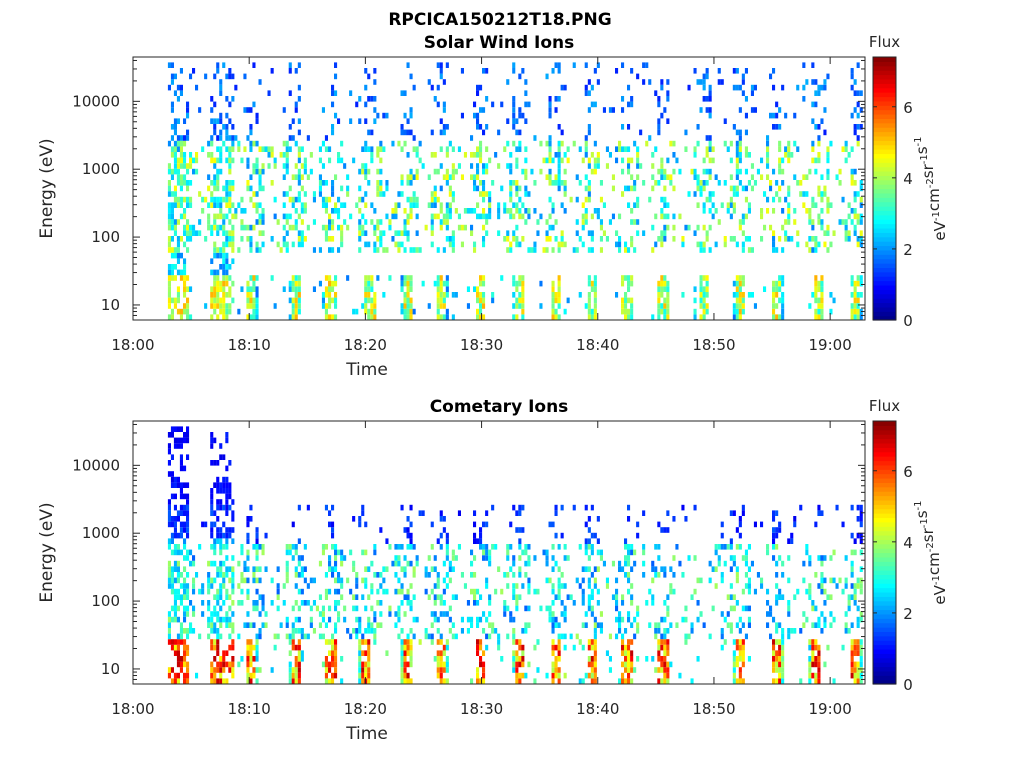 This screenshot has height=768, width=1024. I want to click on x-axis-label: Time, so click(366, 734).